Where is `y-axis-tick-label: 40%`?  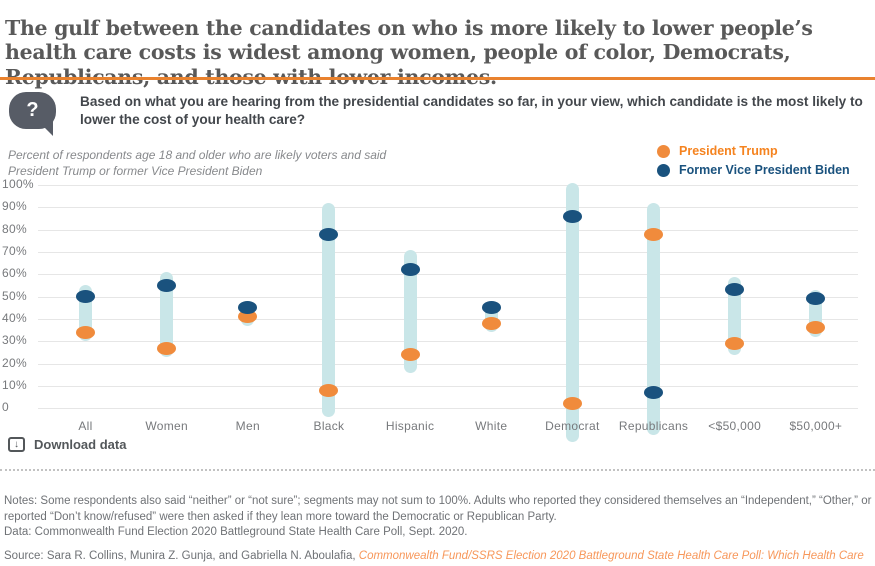 y-axis-tick-label: 40% is located at coordinates (14, 317).